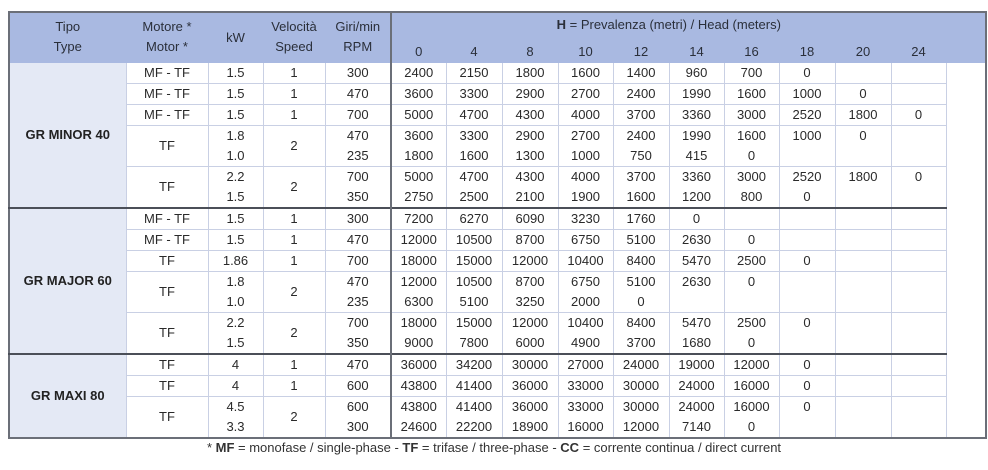 This screenshot has height=470, width=988. Describe the element at coordinates (474, 364) in the screenshot. I see `capacity-value: 34200` at that location.